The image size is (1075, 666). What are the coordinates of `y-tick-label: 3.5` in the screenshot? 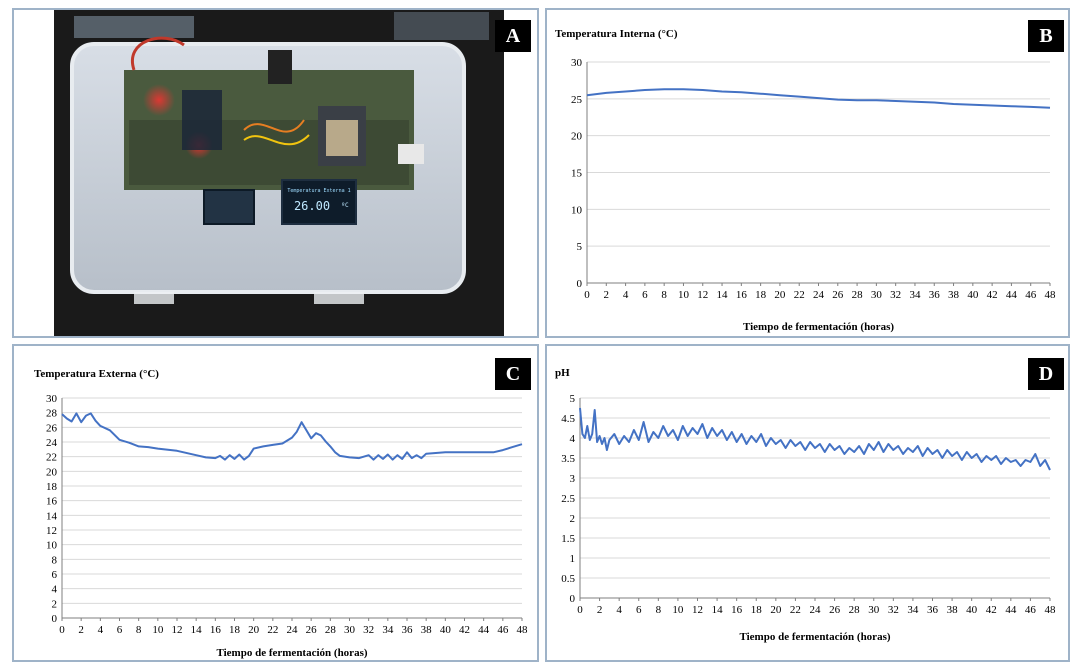 It's located at (568, 459).